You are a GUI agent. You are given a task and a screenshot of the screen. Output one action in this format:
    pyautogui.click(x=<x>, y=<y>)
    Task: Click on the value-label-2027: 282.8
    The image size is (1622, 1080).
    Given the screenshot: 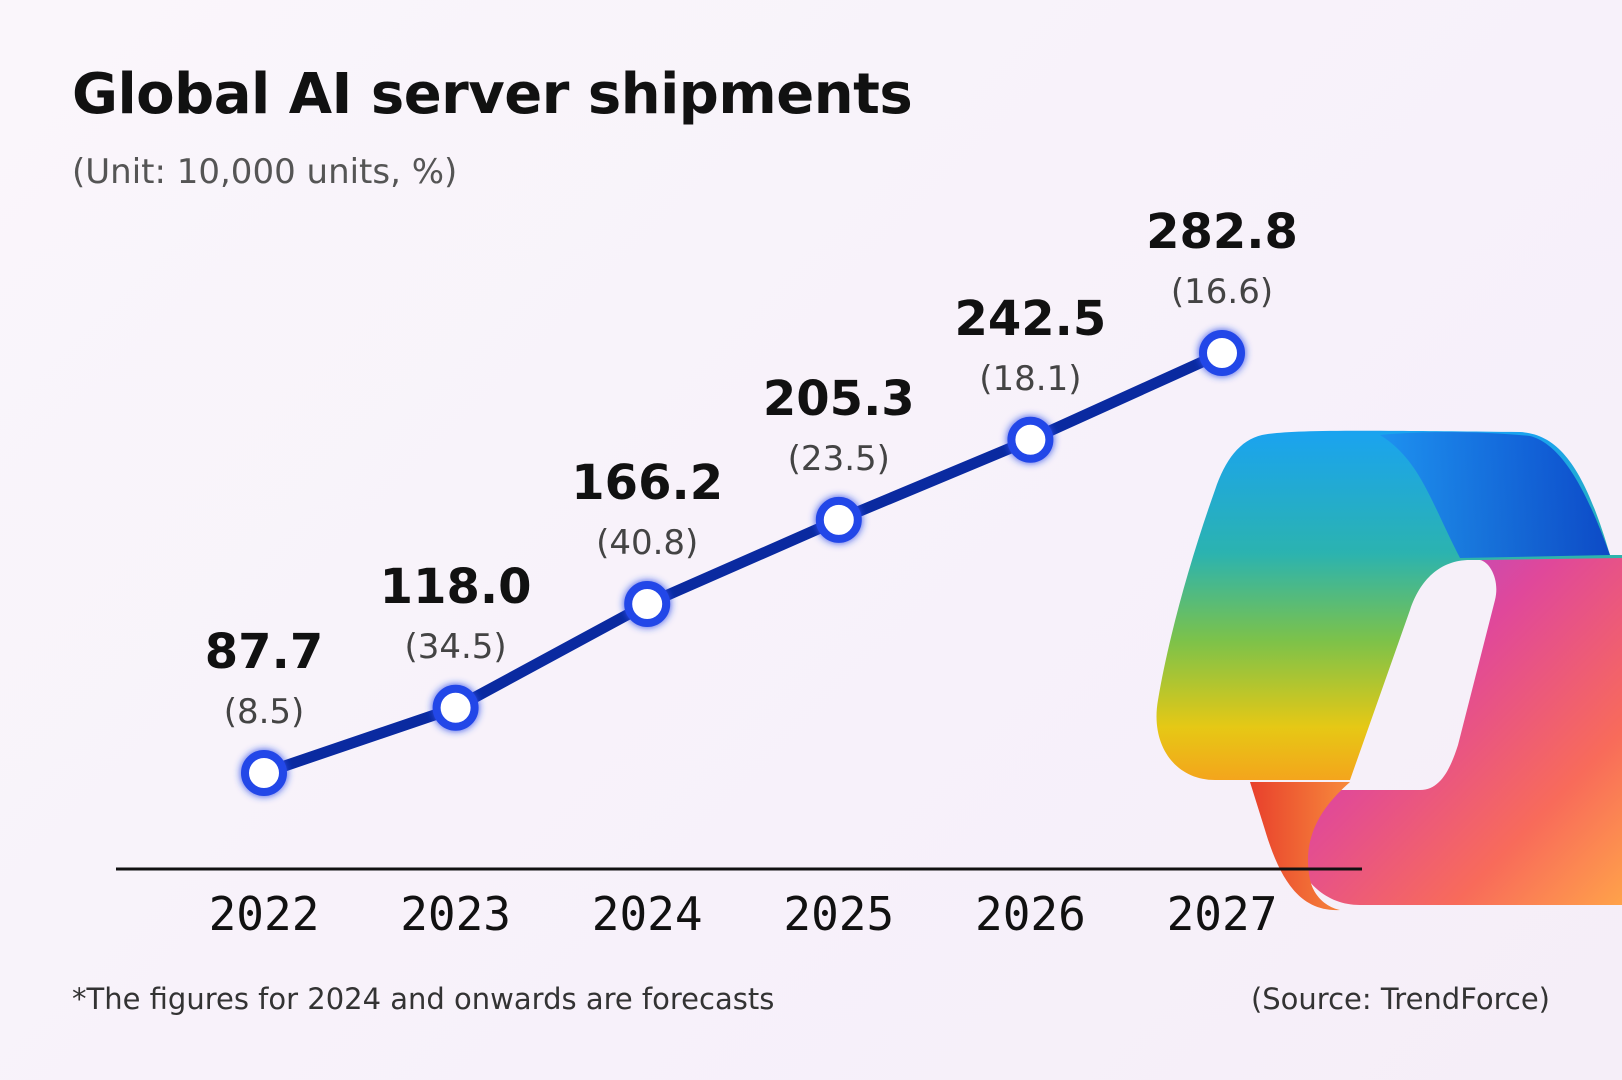 What is the action you would take?
    pyautogui.click(x=1222, y=232)
    